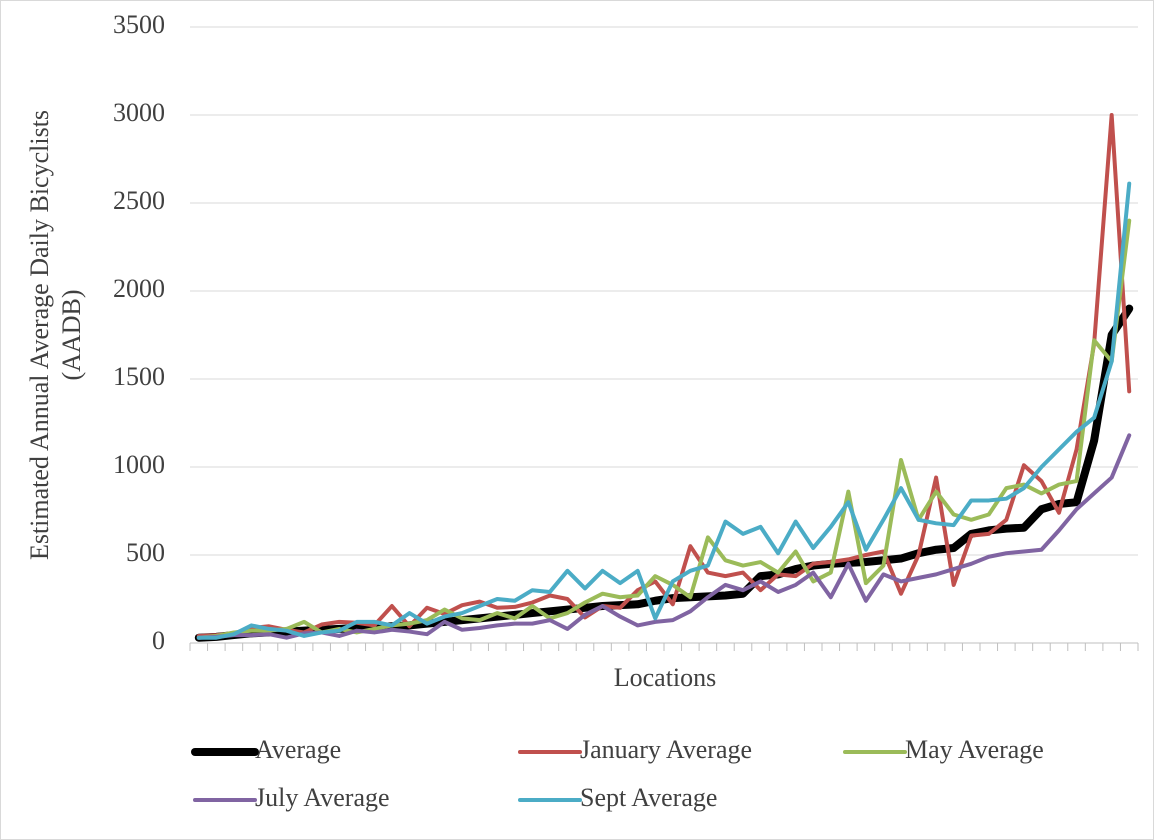 The height and width of the screenshot is (840, 1154). Describe the element at coordinates (648, 797) in the screenshot. I see `legend-label: Sept Average` at that location.